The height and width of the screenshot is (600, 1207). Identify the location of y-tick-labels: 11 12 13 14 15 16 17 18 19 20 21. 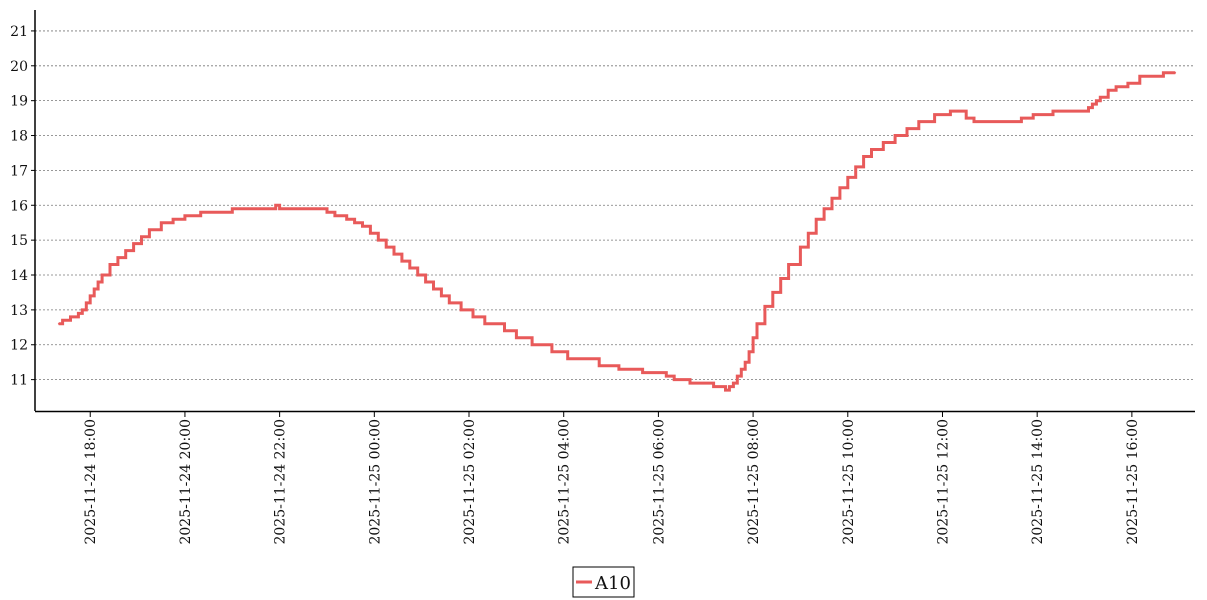
(22, 206).